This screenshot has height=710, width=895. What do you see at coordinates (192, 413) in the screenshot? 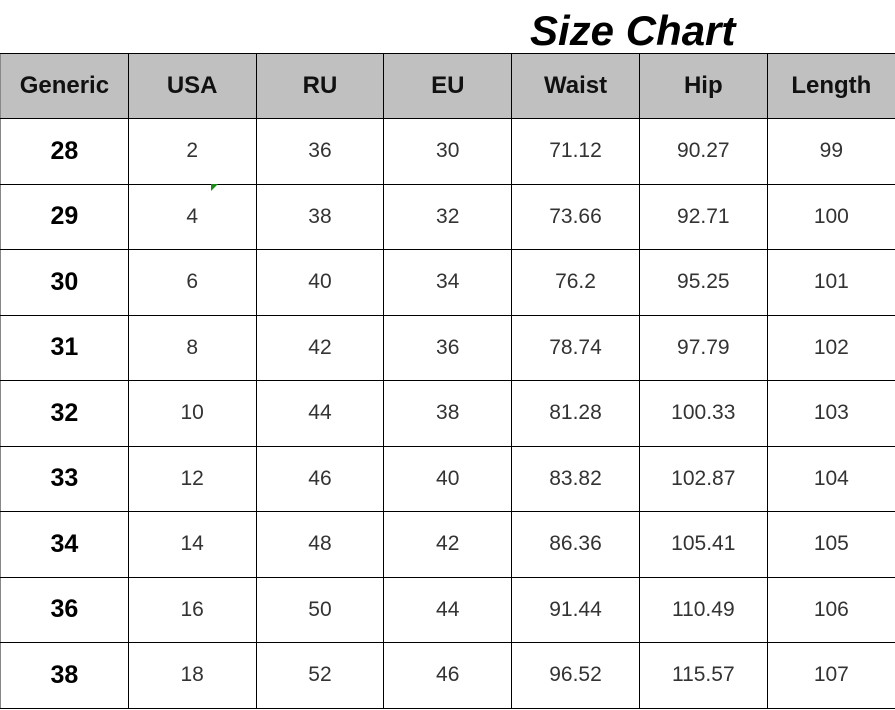
I see `cell-usa: 10` at bounding box center [192, 413].